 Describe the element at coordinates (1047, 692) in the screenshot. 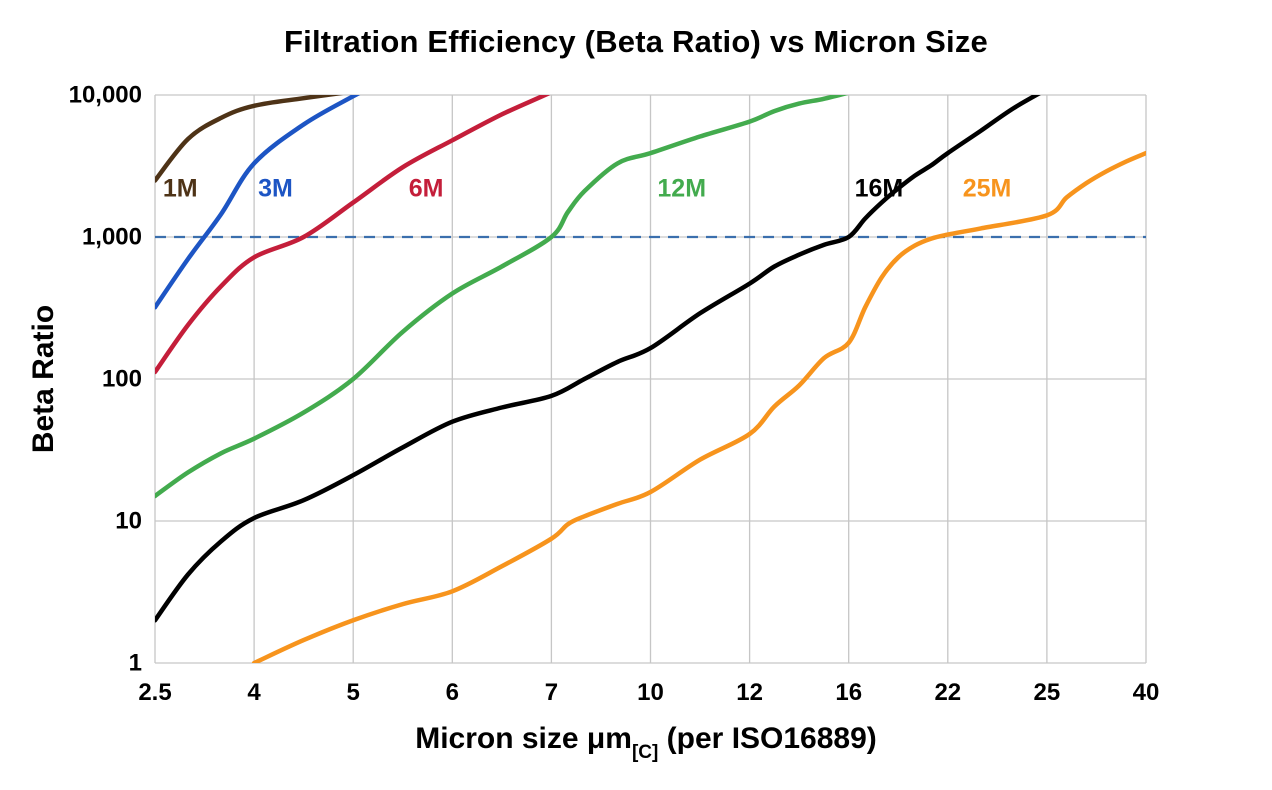

I see `x-tick-label: 25` at that location.